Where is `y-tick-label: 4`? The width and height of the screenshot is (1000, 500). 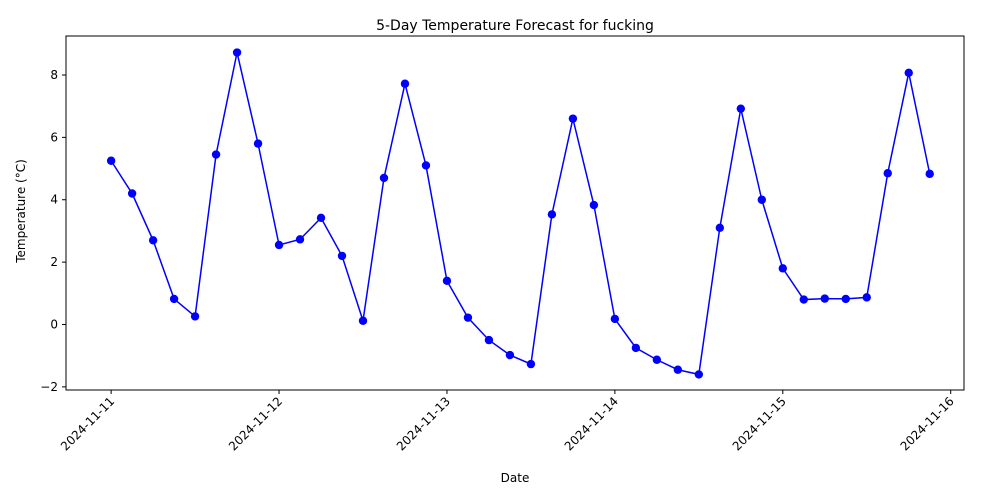
y-tick-label: 4 is located at coordinates (54, 200).